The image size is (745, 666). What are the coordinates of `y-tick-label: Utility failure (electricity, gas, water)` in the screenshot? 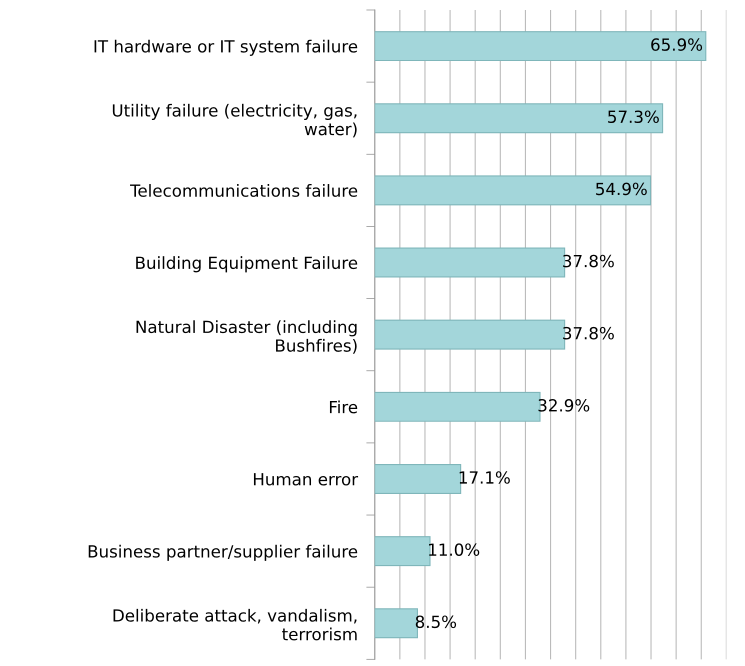 It's located at (234, 121).